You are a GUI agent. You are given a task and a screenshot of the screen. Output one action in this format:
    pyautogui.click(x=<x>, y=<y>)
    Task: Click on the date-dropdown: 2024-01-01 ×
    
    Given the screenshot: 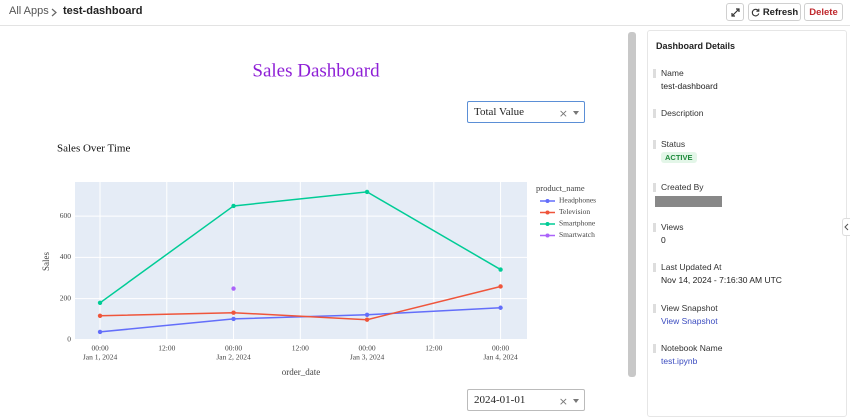 What is the action you would take?
    pyautogui.click(x=526, y=400)
    